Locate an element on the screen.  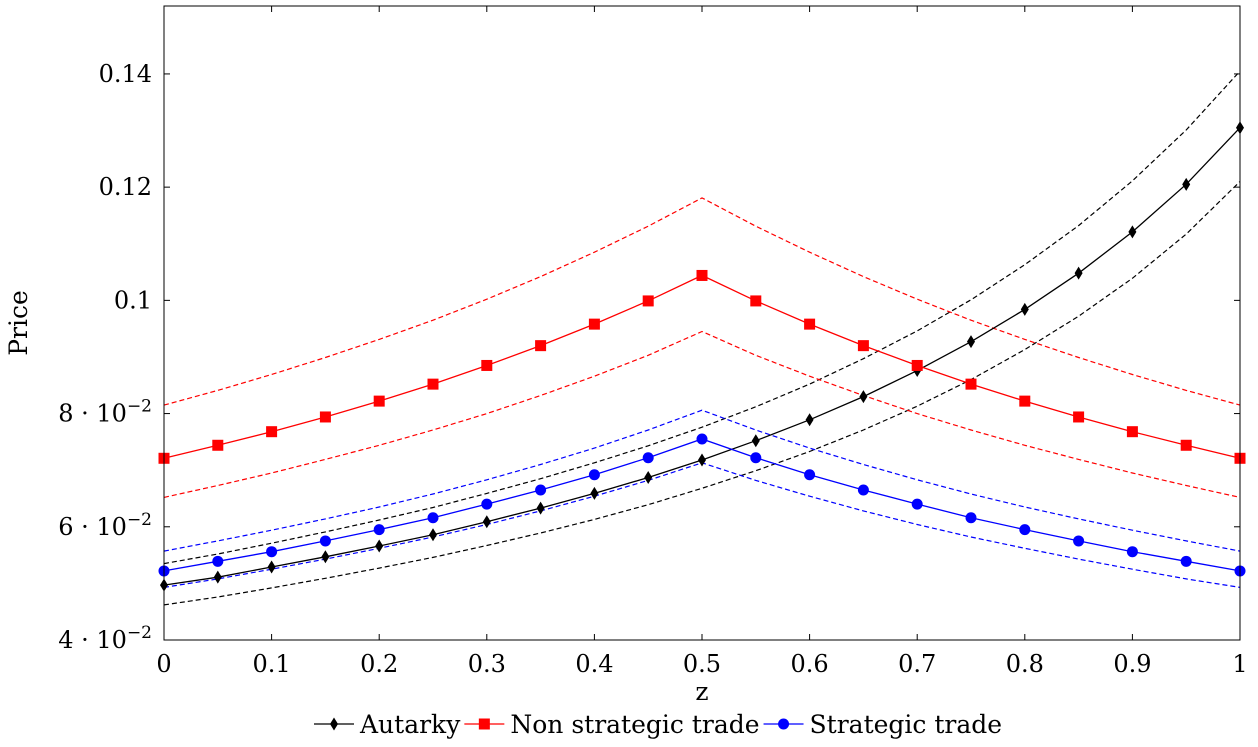
x-tick-label: 0.1 is located at coordinates (272, 664).